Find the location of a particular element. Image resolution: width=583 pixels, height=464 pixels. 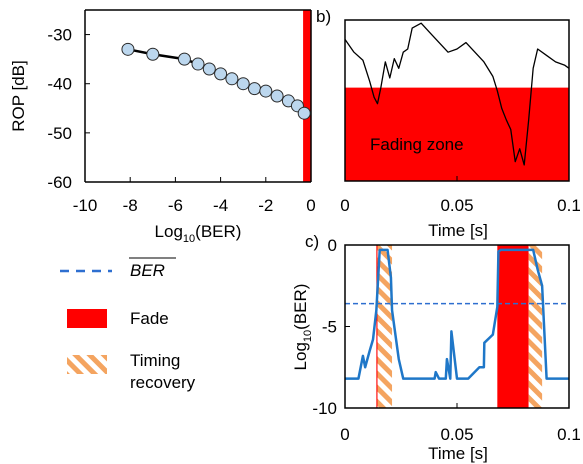

legend-timing-label-2: recovery is located at coordinates (163, 382).